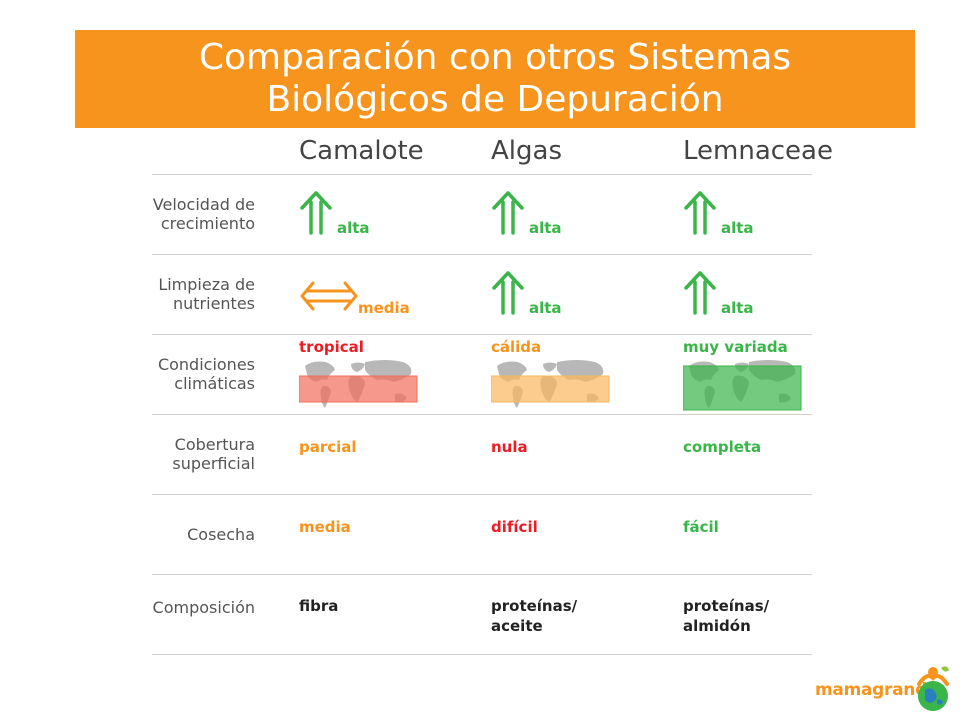 The image size is (960, 720). What do you see at coordinates (206, 364) in the screenshot?
I see `row-label-line: Condiciones` at bounding box center [206, 364].